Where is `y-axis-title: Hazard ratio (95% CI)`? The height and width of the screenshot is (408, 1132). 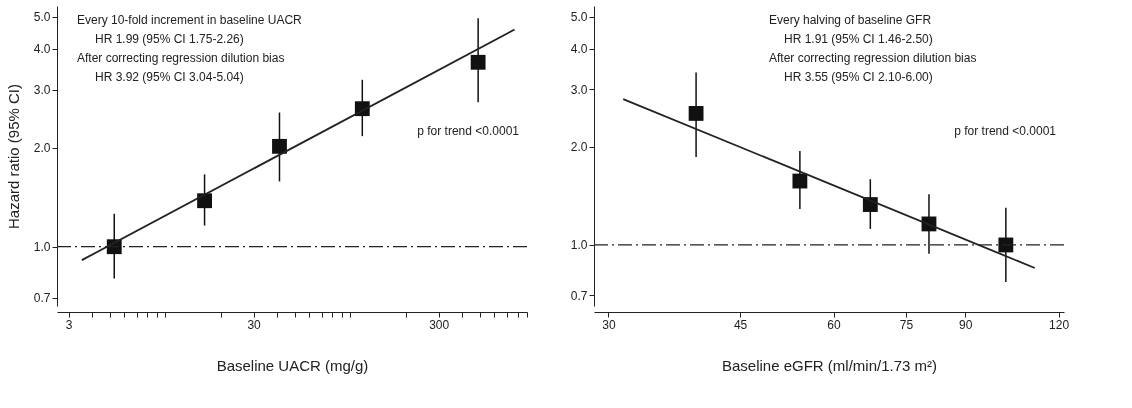
y-axis-title: Hazard ratio (95% CI) is located at coordinates (13, 156).